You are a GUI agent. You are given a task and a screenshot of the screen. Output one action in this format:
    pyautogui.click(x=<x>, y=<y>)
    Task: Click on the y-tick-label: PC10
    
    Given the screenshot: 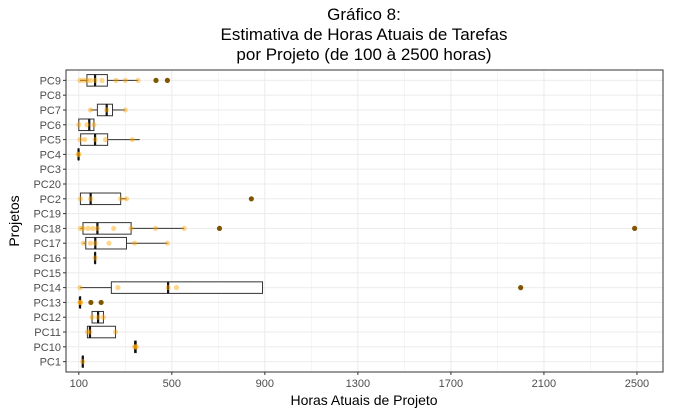 What is the action you would take?
    pyautogui.click(x=47, y=348)
    